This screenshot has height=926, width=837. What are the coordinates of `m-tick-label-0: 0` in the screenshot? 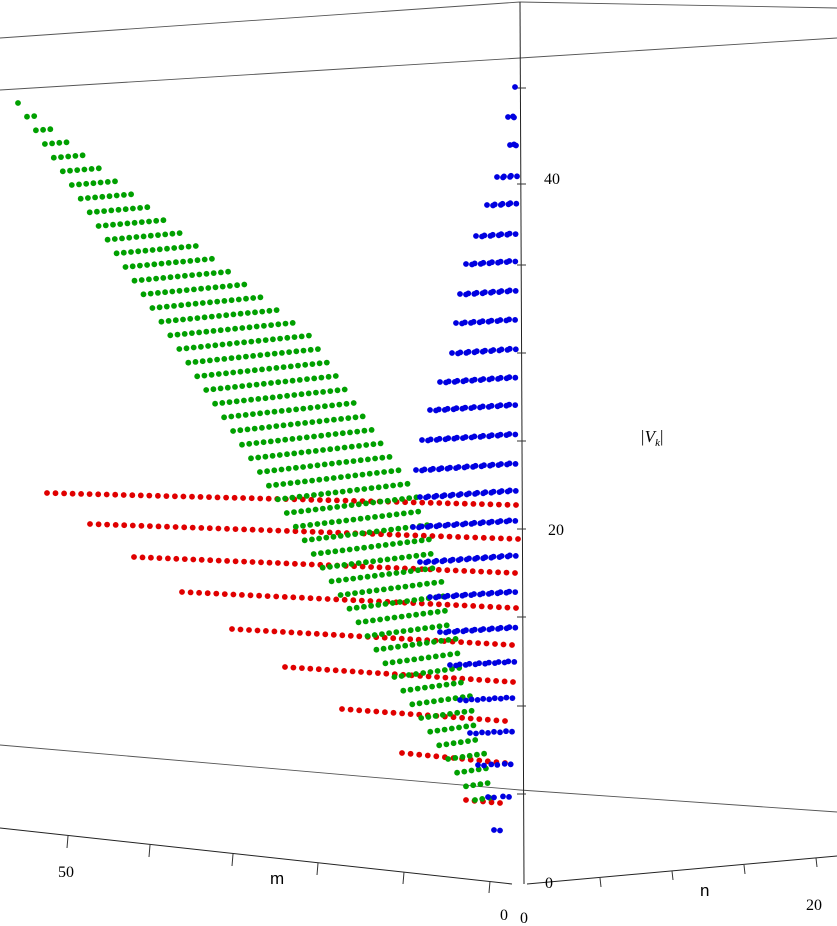 It's located at (504, 915).